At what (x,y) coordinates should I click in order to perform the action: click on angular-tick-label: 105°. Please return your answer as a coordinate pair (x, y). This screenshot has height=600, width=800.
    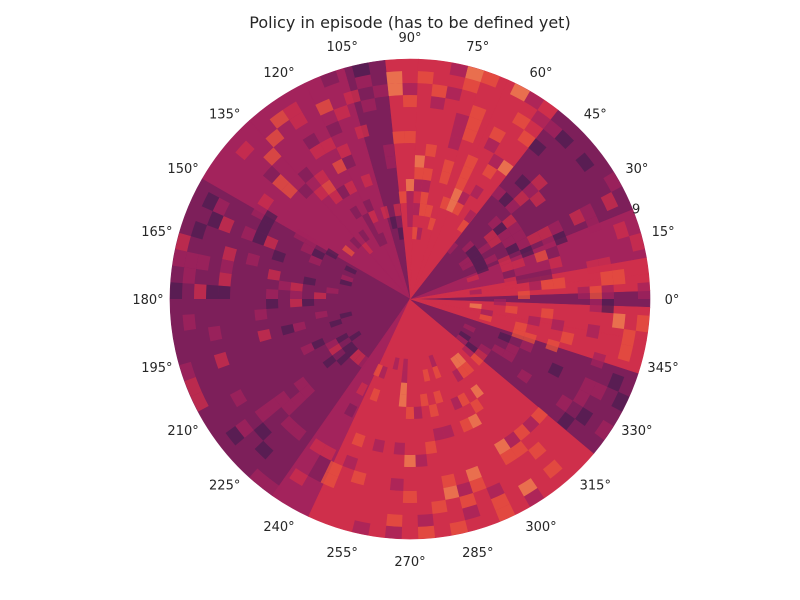
    Looking at the image, I should click on (342, 47).